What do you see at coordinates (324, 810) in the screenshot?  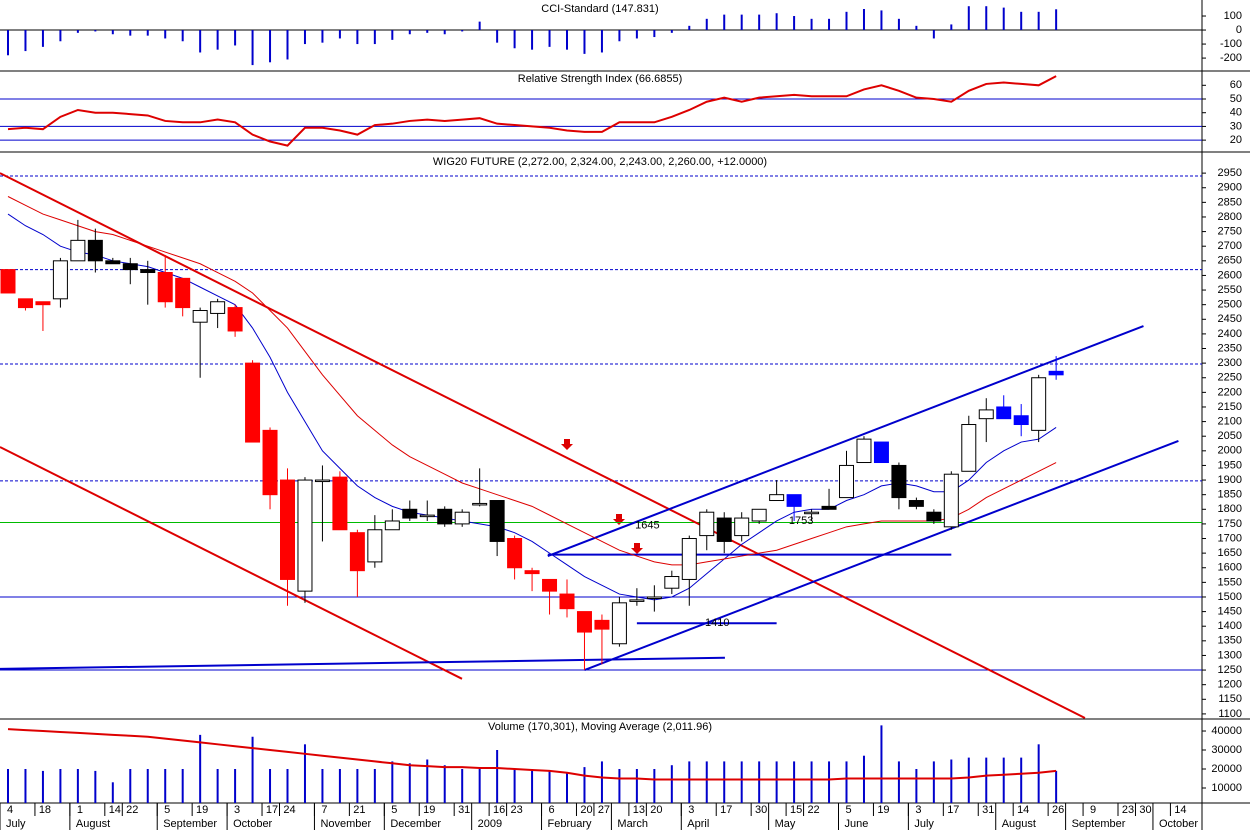 I see `x-tick-label: 7` at bounding box center [324, 810].